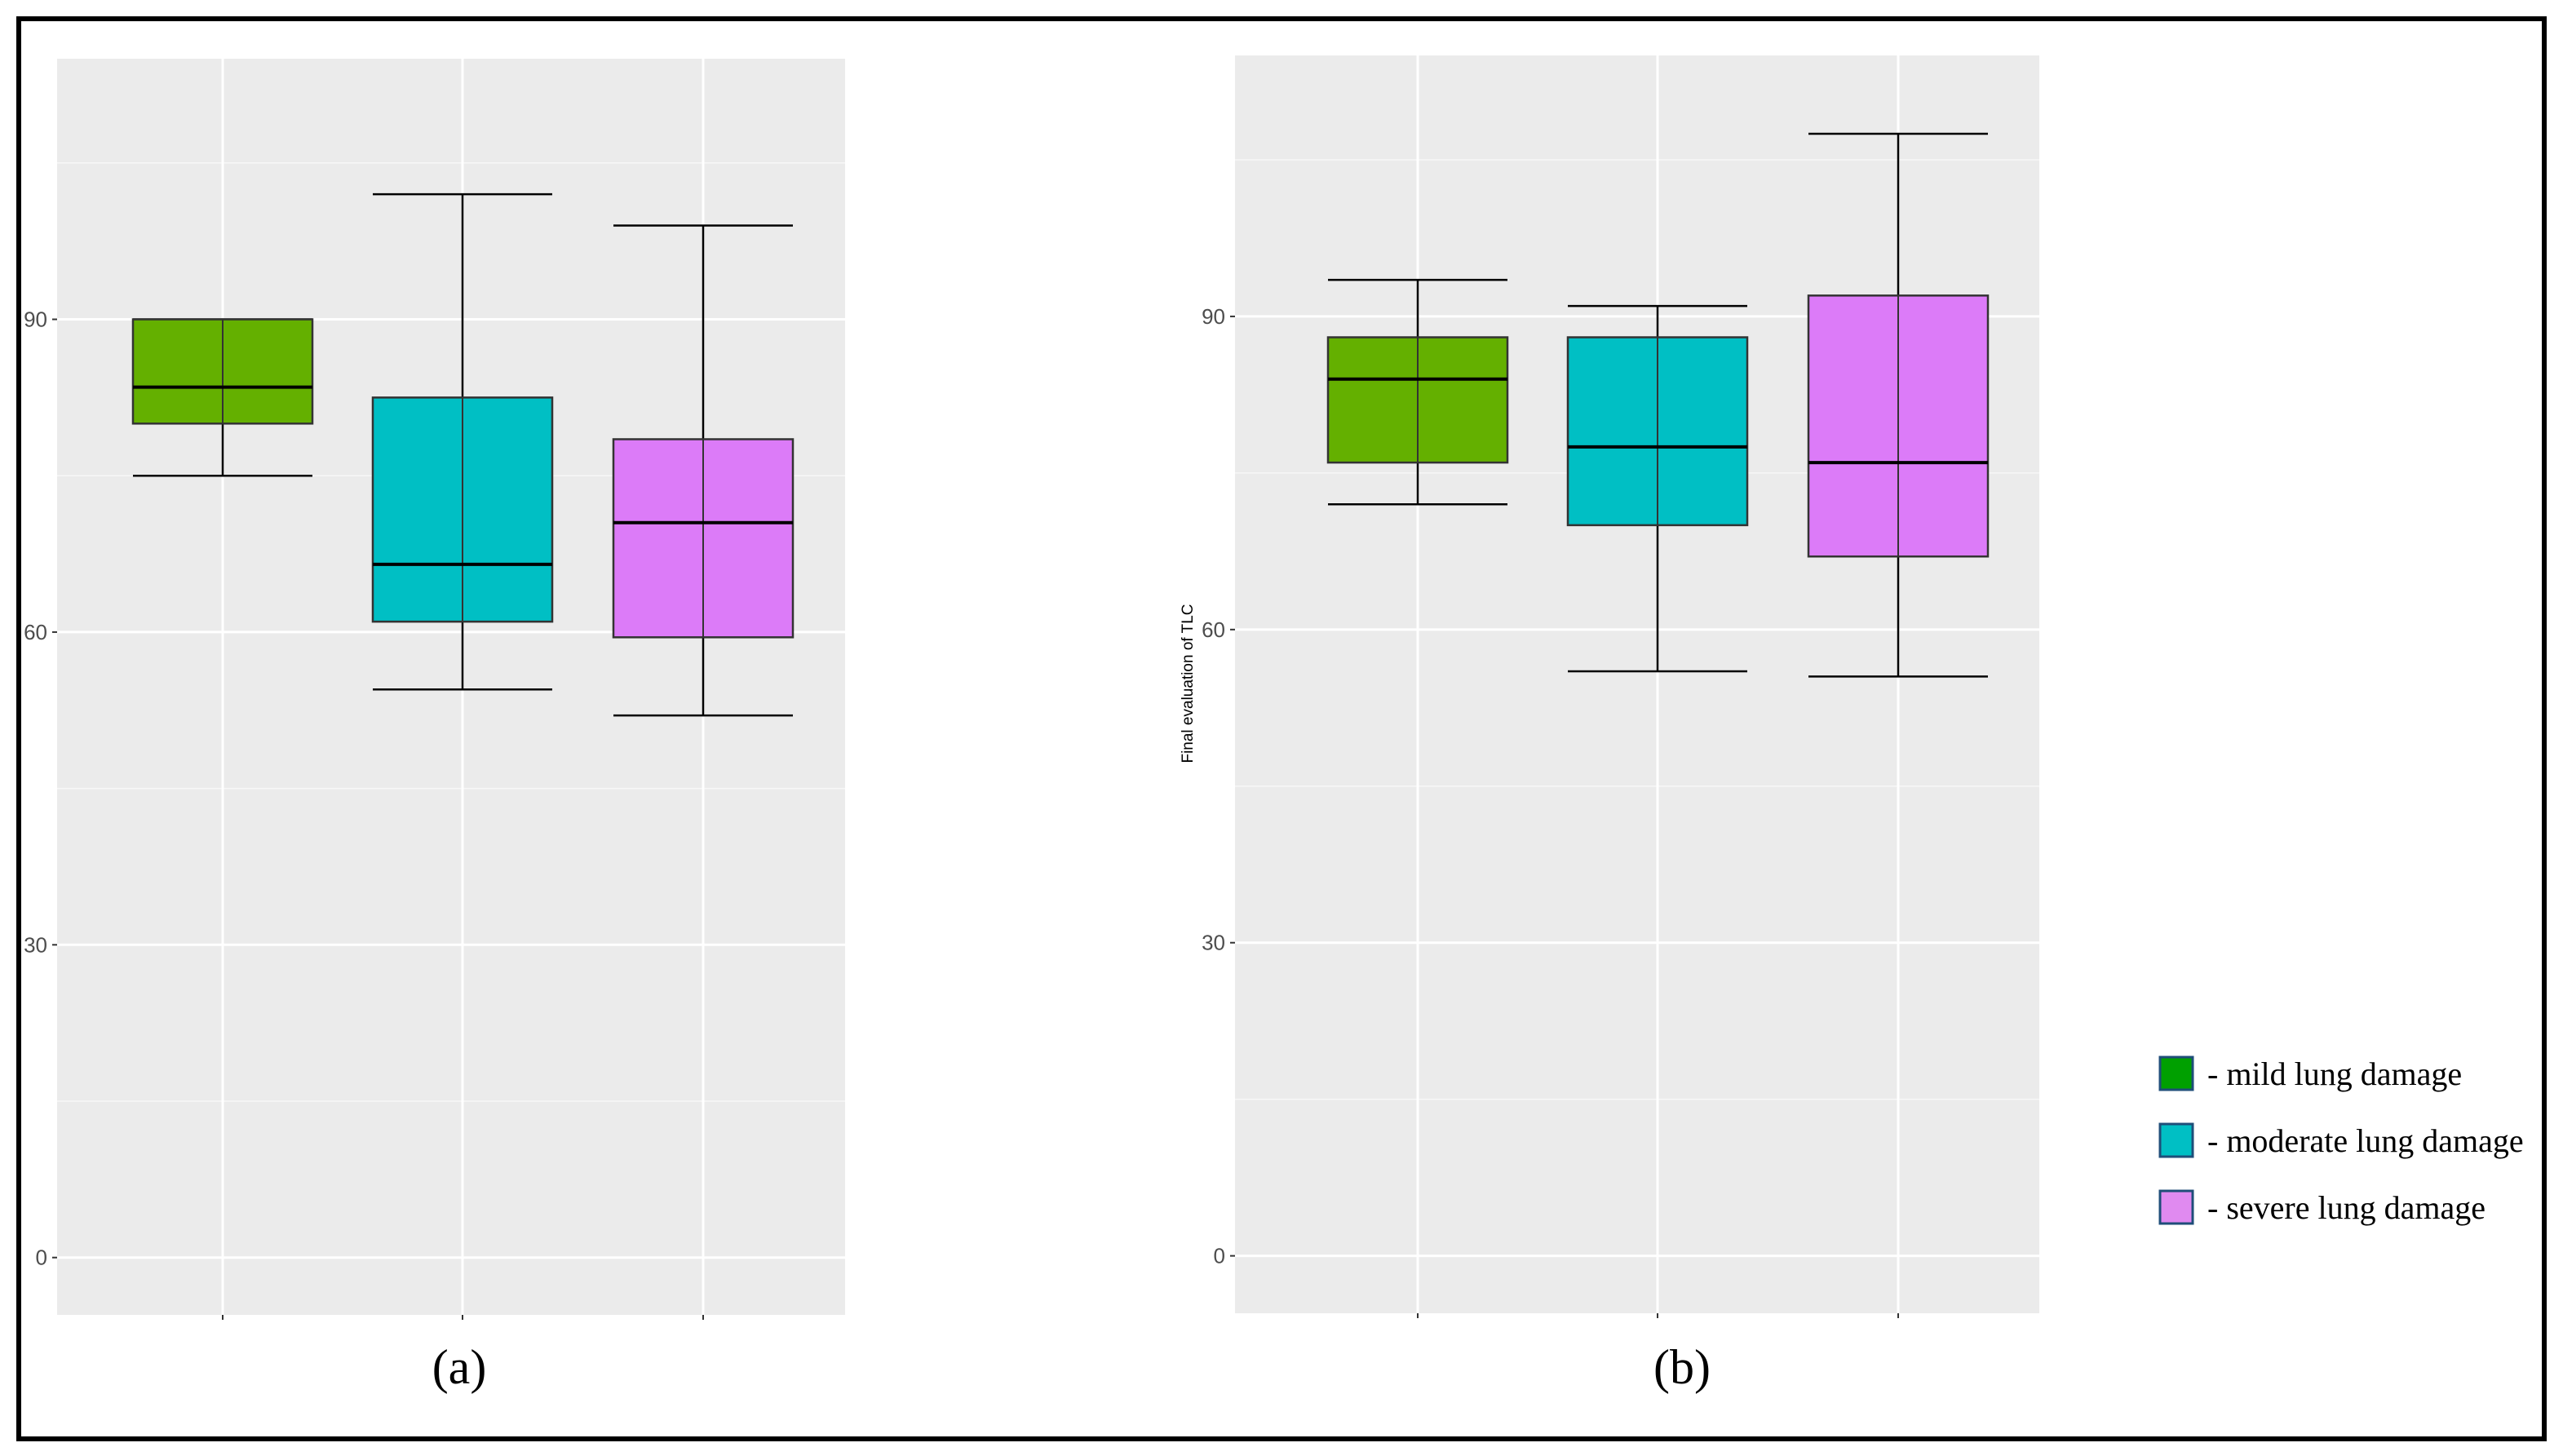 The height and width of the screenshot is (1456, 2563). Describe the element at coordinates (1188, 683) in the screenshot. I see `y-axis-label-b: Final evaluation of TLC` at that location.